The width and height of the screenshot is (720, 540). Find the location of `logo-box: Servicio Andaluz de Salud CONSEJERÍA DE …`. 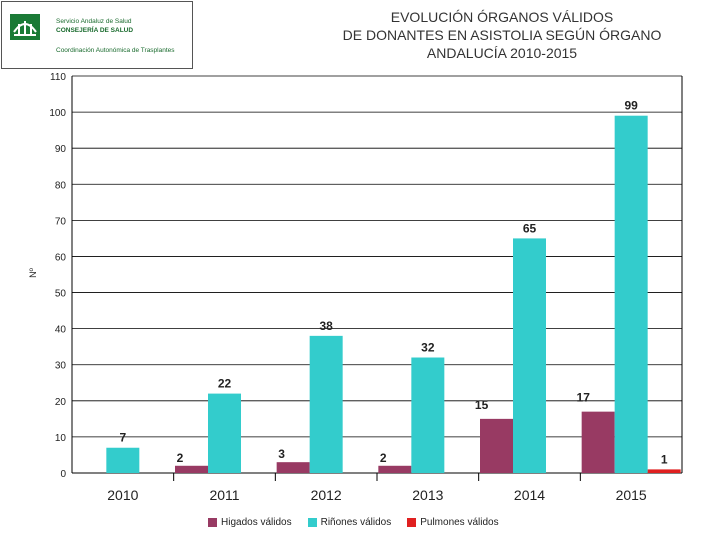

logo-box: Servicio Andaluz de Salud CONSEJERÍA DE … is located at coordinates (97, 35).